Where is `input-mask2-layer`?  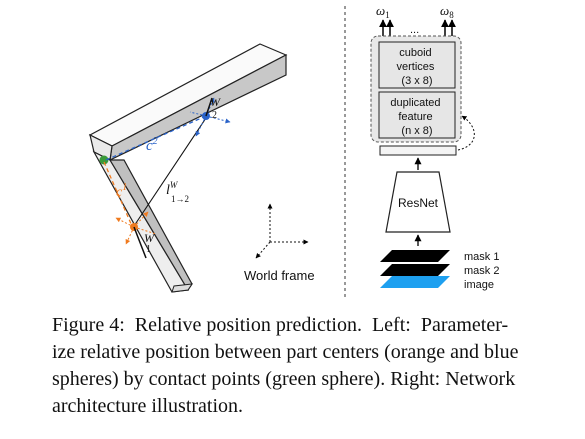
input-mask2-layer is located at coordinates (415, 270).